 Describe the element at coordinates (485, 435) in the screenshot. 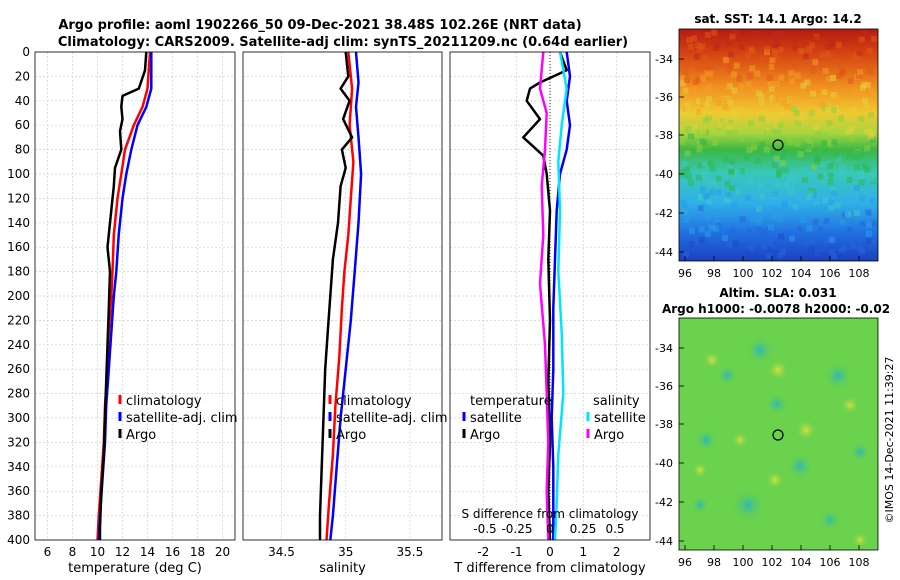

I see `legend-label: Argo` at that location.